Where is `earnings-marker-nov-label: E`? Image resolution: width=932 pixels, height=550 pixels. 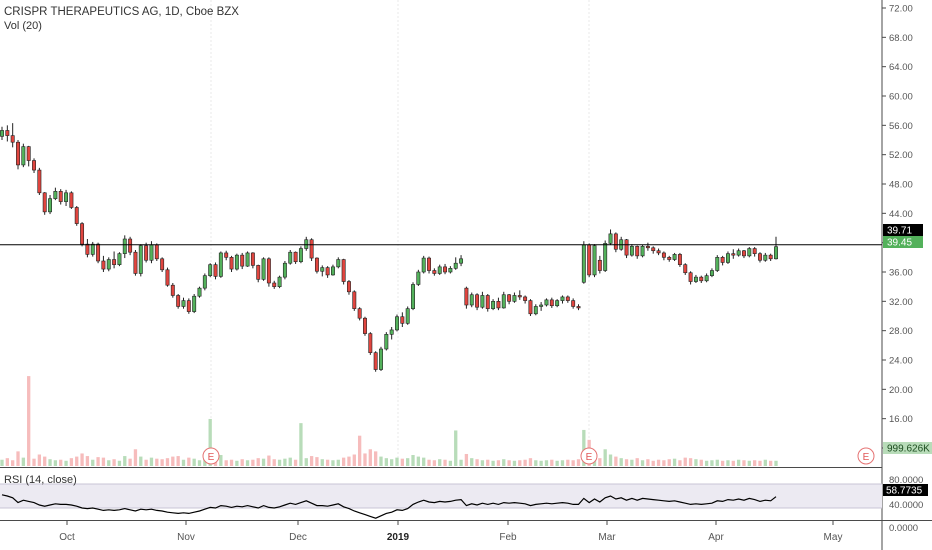 earnings-marker-nov-label: E is located at coordinates (211, 457).